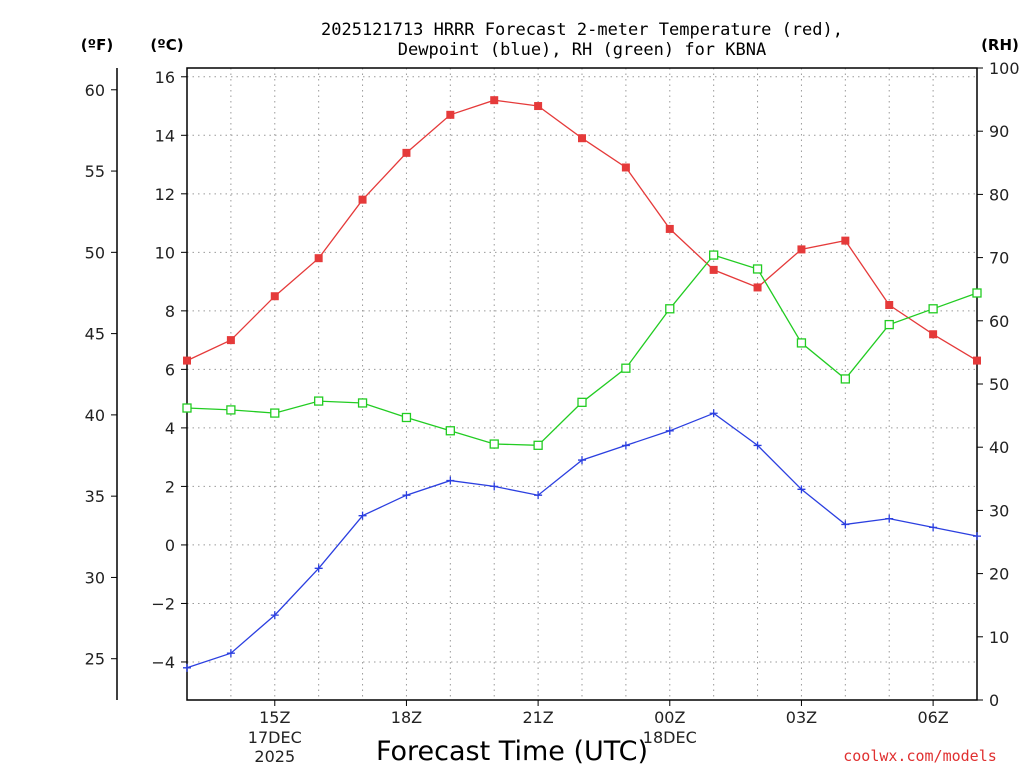 This screenshot has width=1024, height=768. I want to click on celsius-tick-label: 12, so click(165, 194).